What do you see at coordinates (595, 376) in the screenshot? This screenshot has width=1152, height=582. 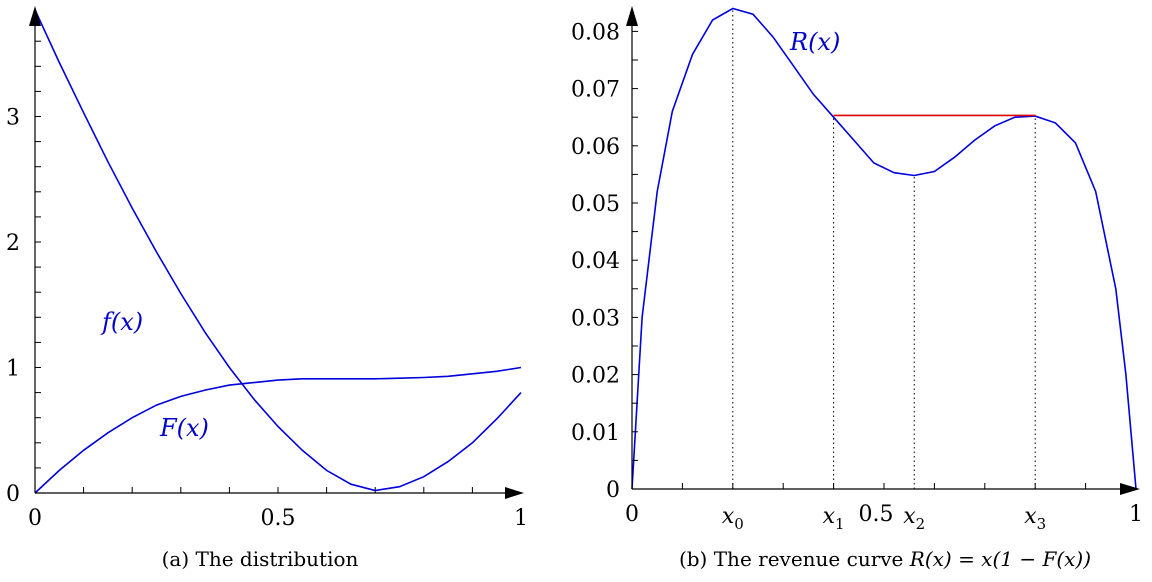 I see `y-tick-label: 0.02` at bounding box center [595, 376].